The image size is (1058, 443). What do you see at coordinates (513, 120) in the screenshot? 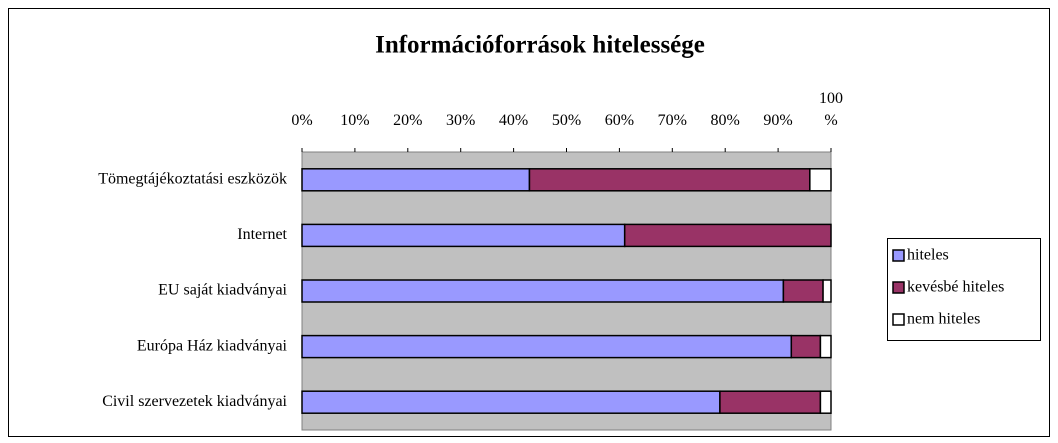
I see `x-tick-label: 40%` at bounding box center [513, 120].